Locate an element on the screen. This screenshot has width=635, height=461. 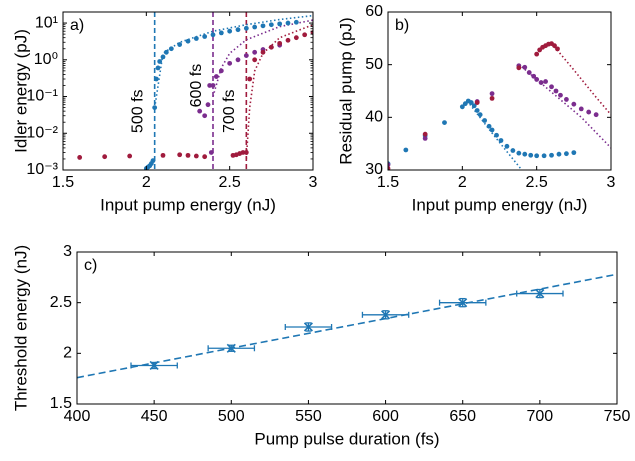
duration-annotation: 600 fs is located at coordinates (196, 86).